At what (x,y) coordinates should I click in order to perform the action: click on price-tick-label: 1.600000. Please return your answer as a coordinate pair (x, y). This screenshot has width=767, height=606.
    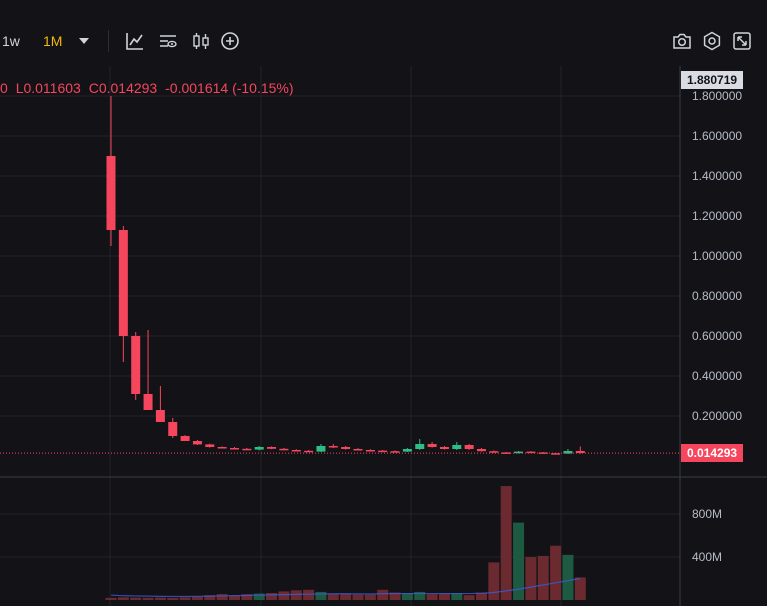
    Looking at the image, I should click on (717, 136).